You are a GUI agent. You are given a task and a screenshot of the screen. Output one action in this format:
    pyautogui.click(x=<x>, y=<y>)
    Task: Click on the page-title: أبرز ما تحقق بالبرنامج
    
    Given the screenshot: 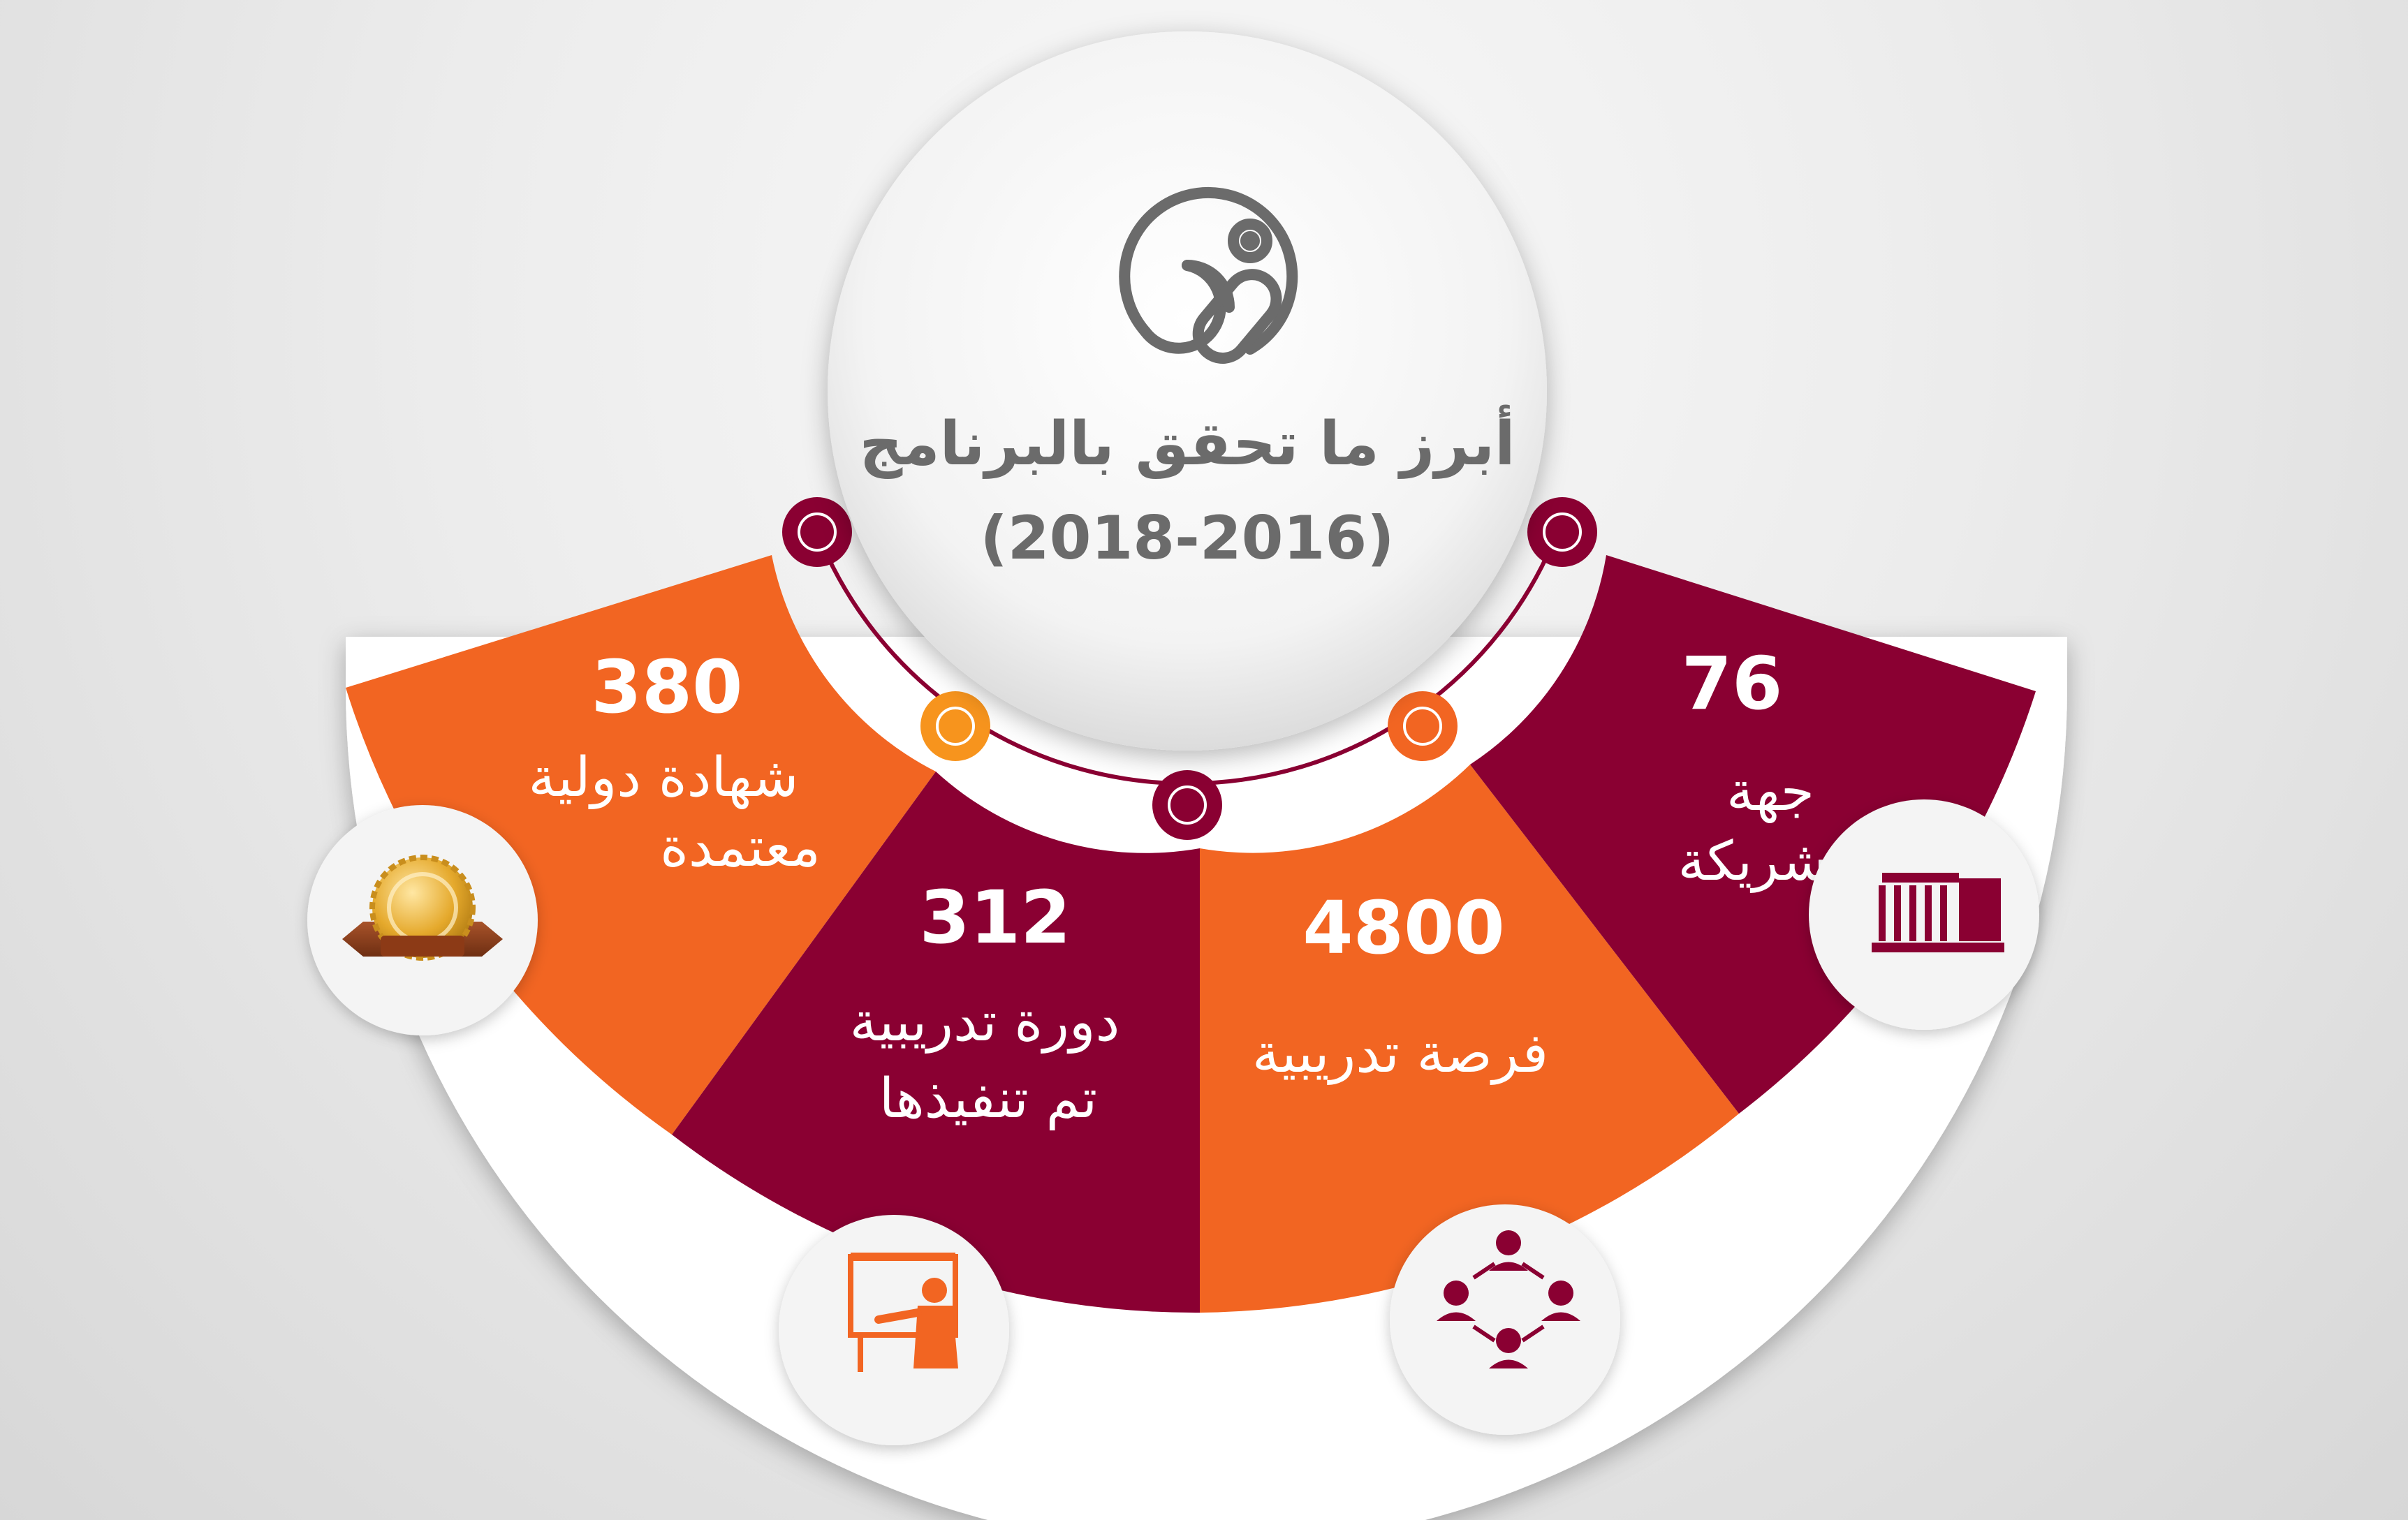 What is the action you would take?
    pyautogui.click(x=1187, y=441)
    